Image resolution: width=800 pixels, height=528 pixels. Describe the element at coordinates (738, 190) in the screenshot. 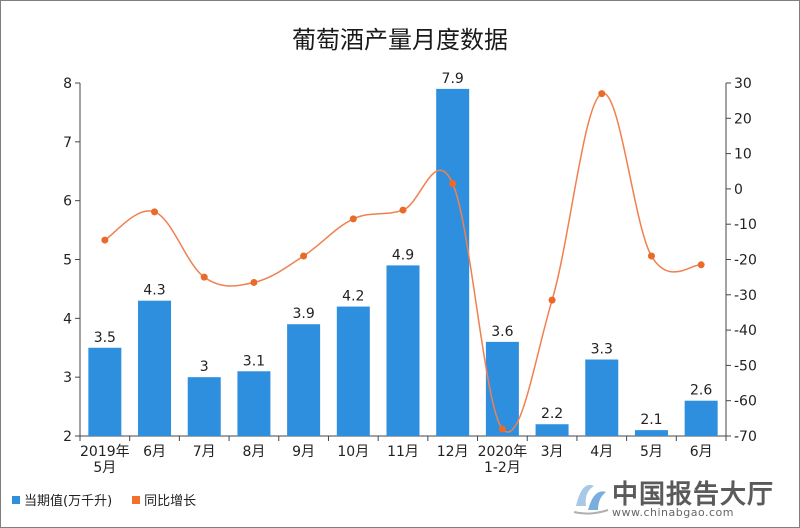

I see `y-right-tick-label: 0` at that location.